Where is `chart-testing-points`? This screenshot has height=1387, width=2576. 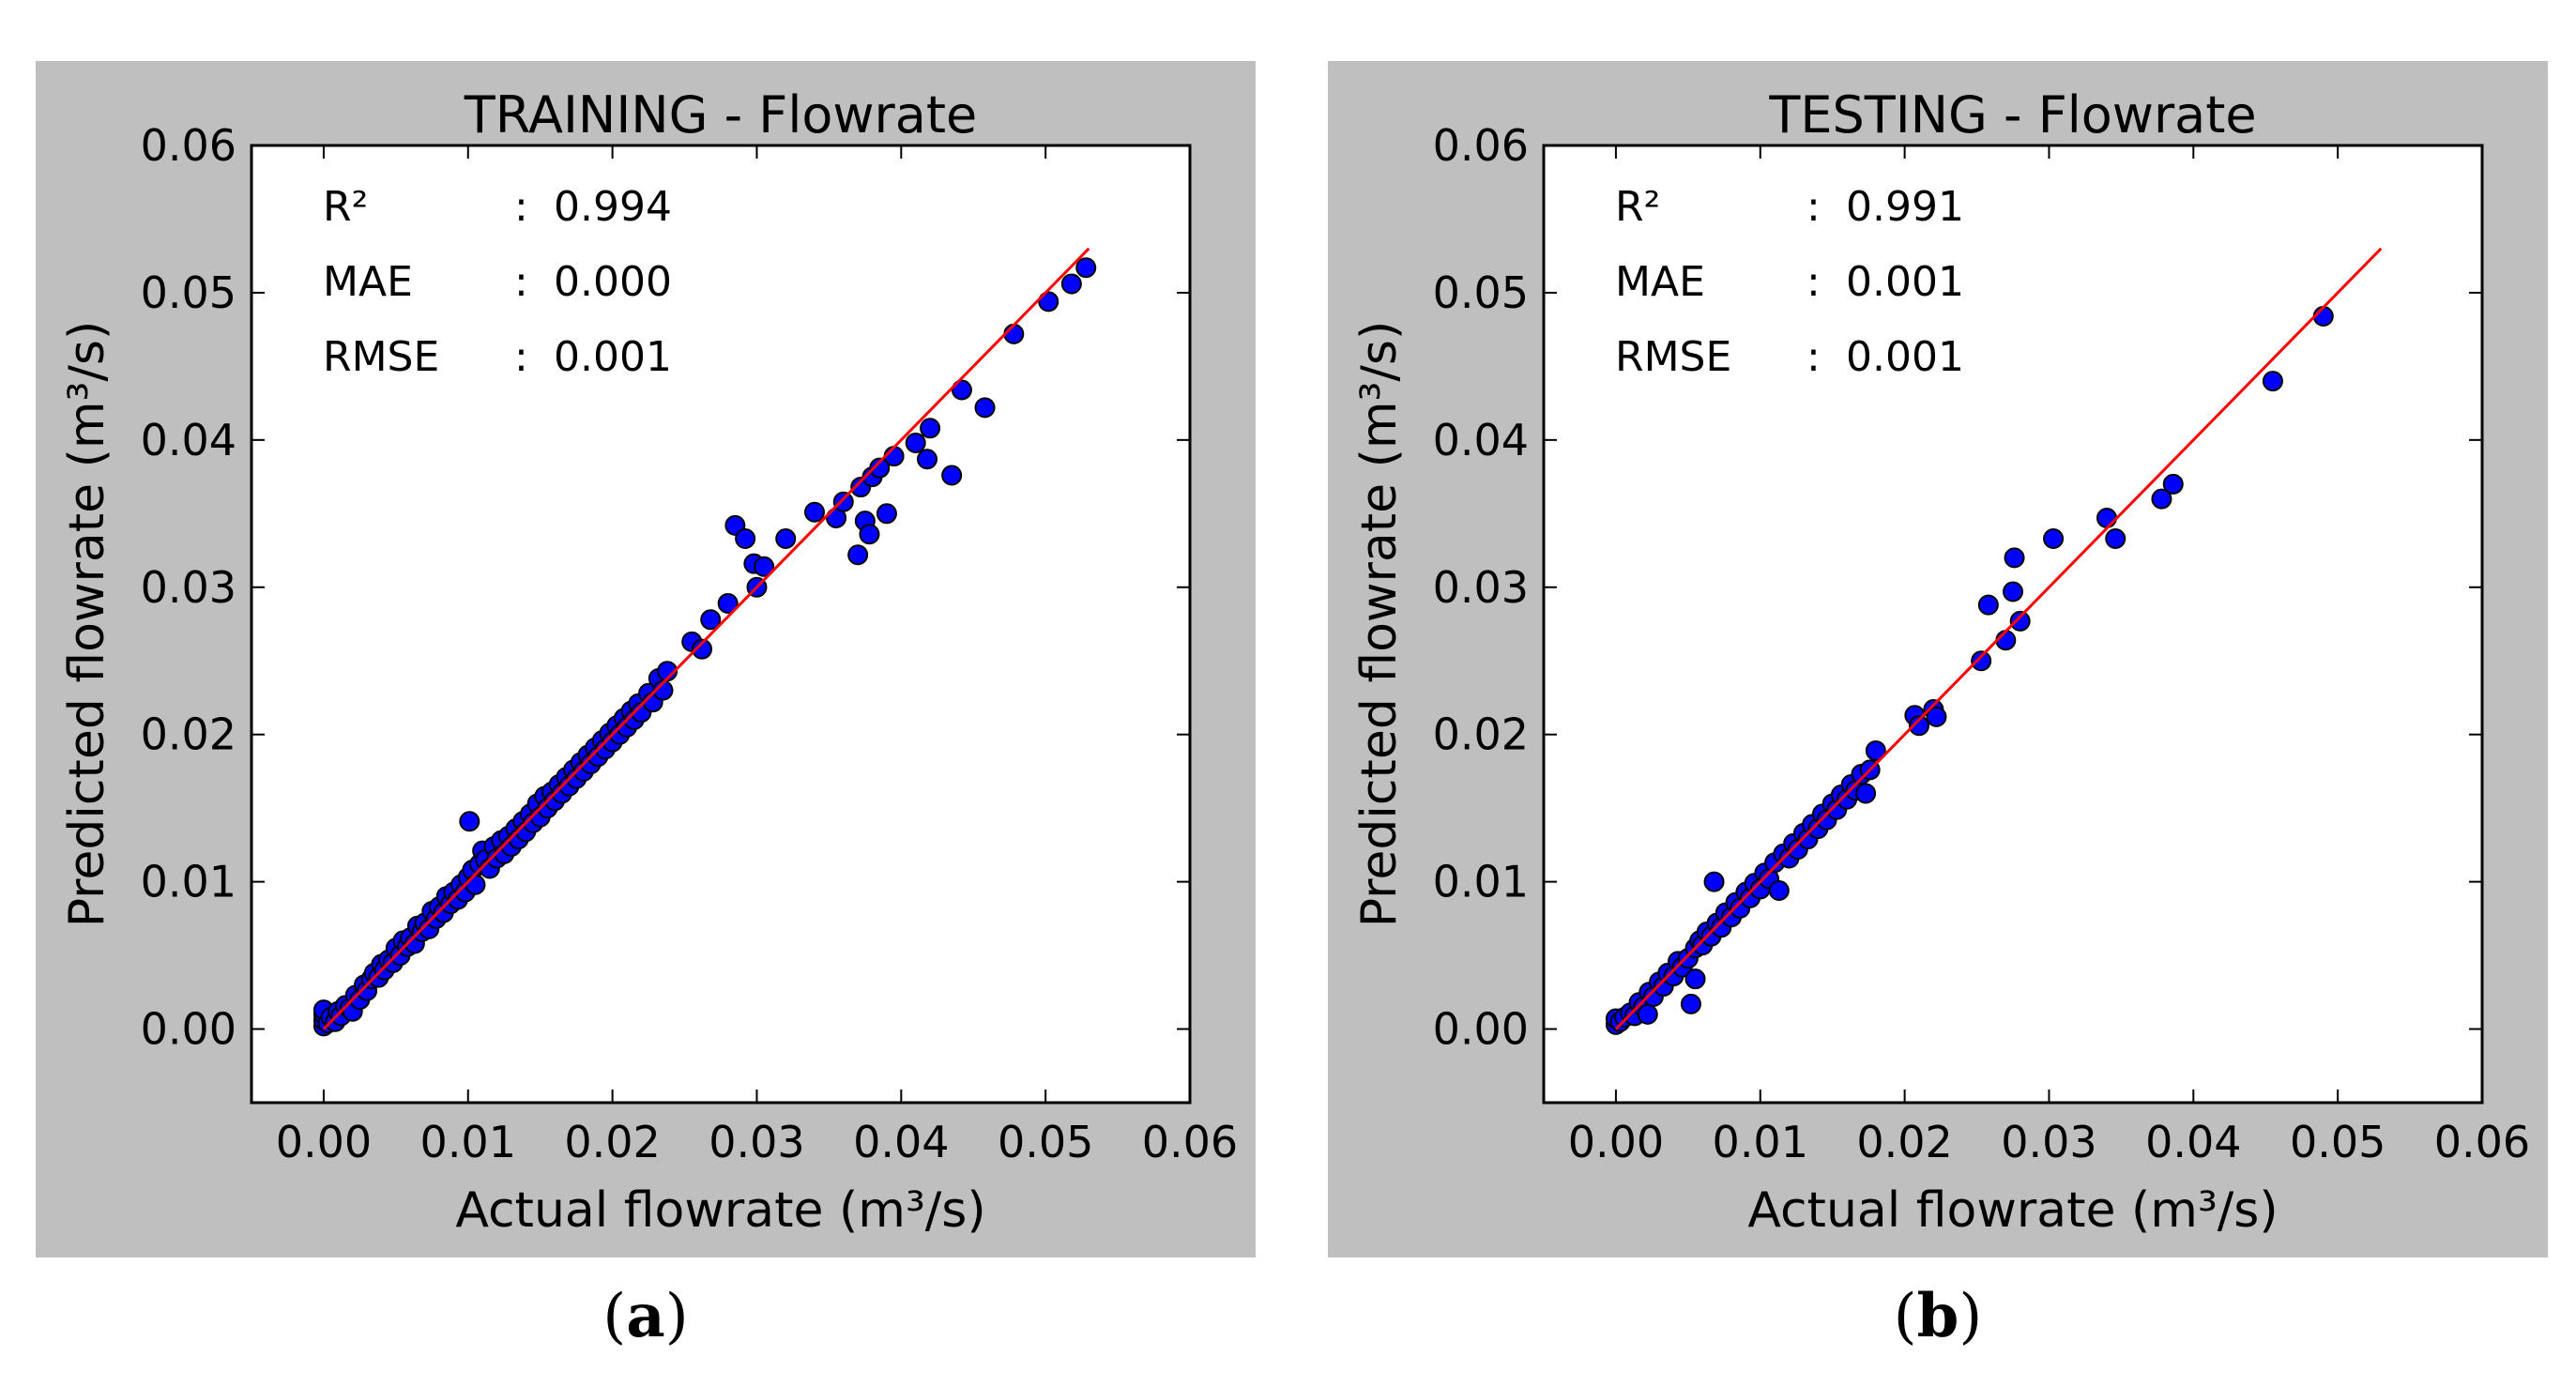
chart-testing-points is located at coordinates (1969, 670).